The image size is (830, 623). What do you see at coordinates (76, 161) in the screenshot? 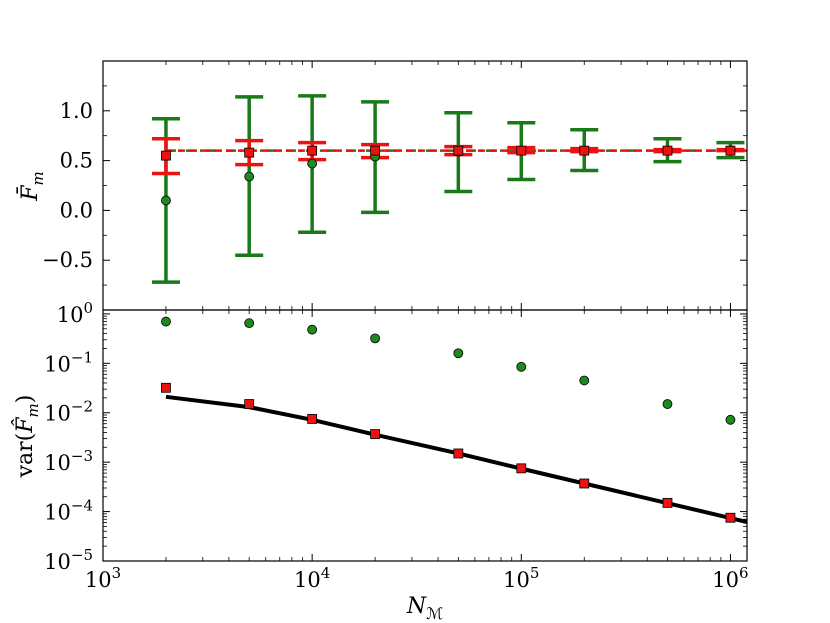
I see `y-tick-label-top: 0.5` at bounding box center [76, 161].